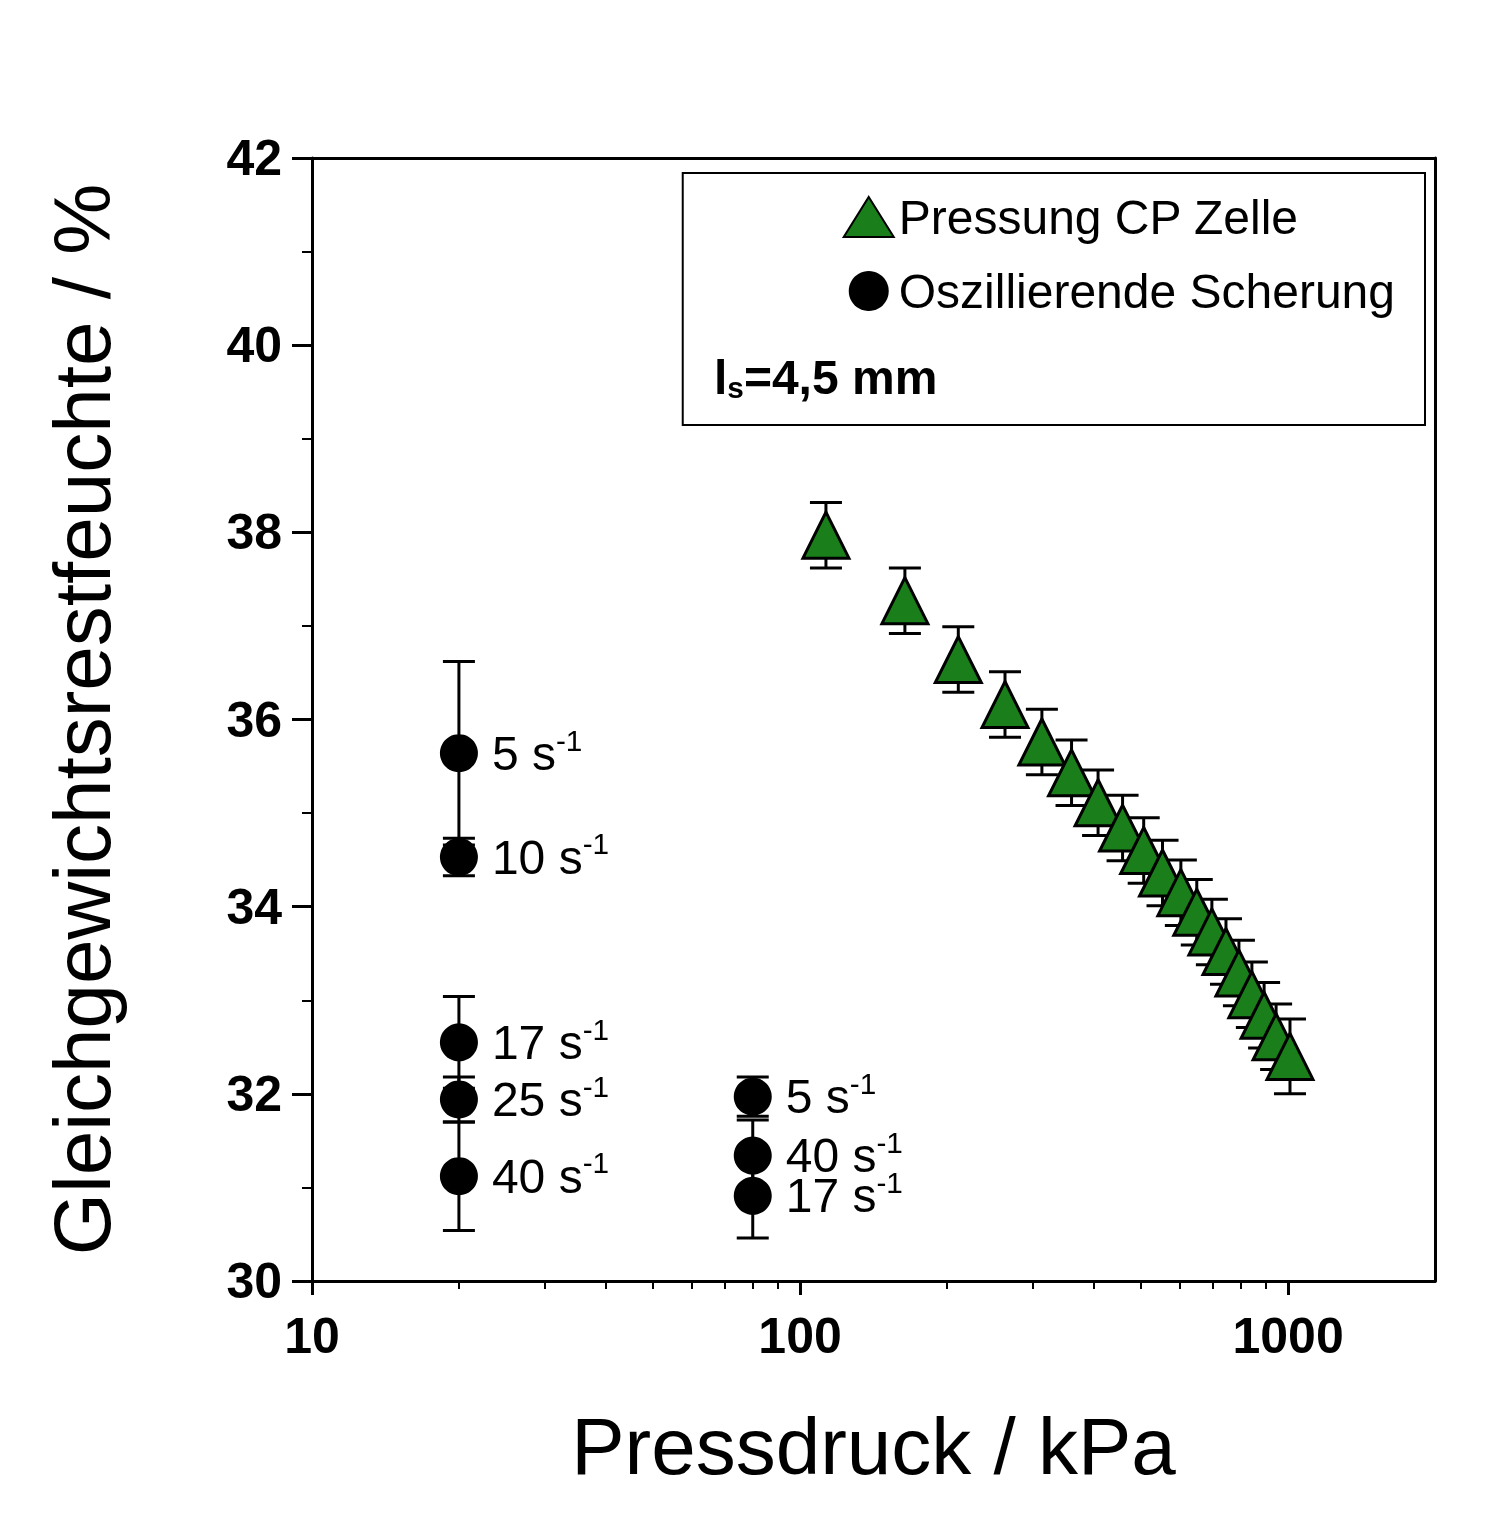 This screenshot has height=1521, width=1488. What do you see at coordinates (1288, 1336) in the screenshot?
I see `x-tick-label: 1000` at bounding box center [1288, 1336].